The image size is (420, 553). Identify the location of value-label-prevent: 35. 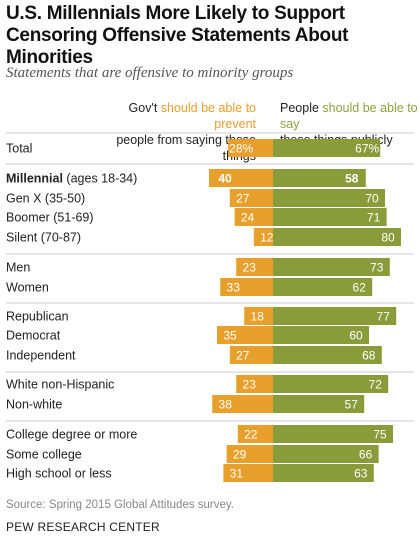
(230, 336).